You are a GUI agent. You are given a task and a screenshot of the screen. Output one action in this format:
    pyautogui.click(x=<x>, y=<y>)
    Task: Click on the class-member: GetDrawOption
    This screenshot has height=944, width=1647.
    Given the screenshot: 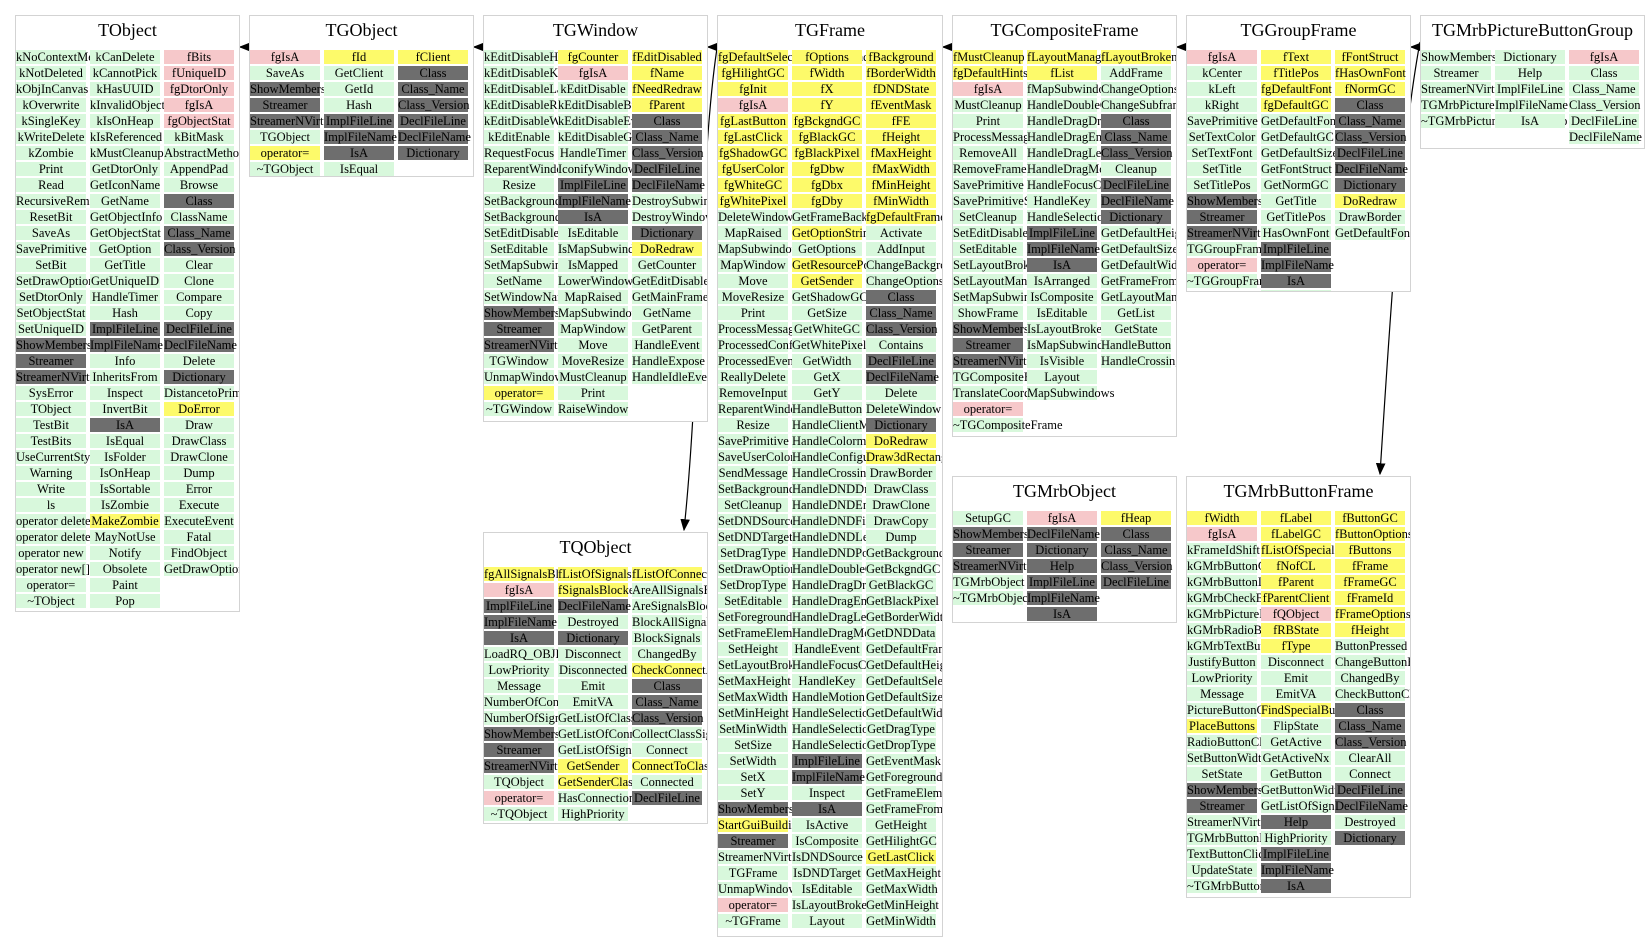 What is the action you would take?
    pyautogui.click(x=202, y=569)
    